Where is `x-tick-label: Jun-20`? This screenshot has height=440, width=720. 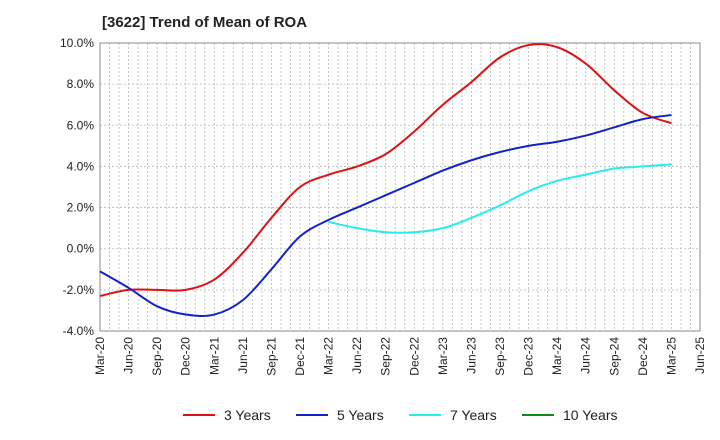
x-tick-label: Jun-20 is located at coordinates (129, 355).